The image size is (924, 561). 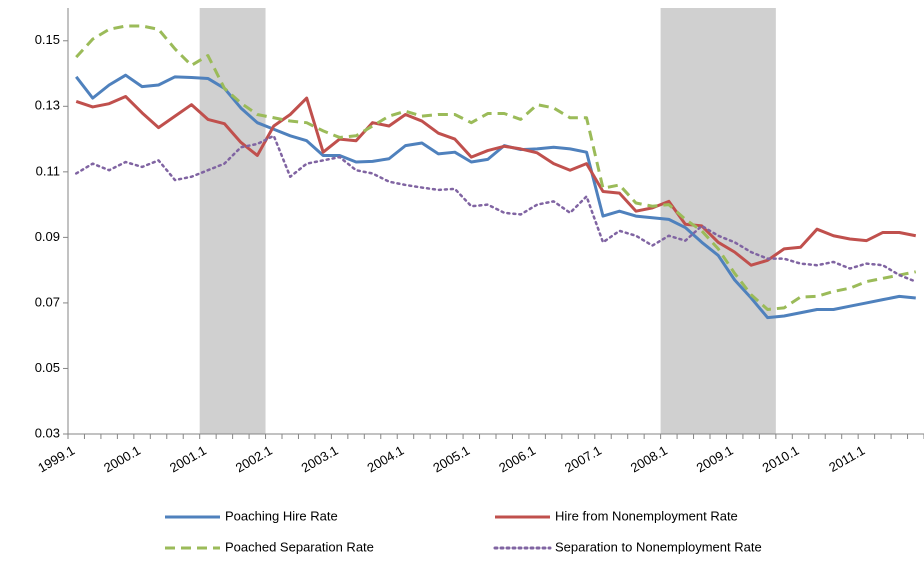 I want to click on x-tick-label: 2001.1, so click(x=188, y=459).